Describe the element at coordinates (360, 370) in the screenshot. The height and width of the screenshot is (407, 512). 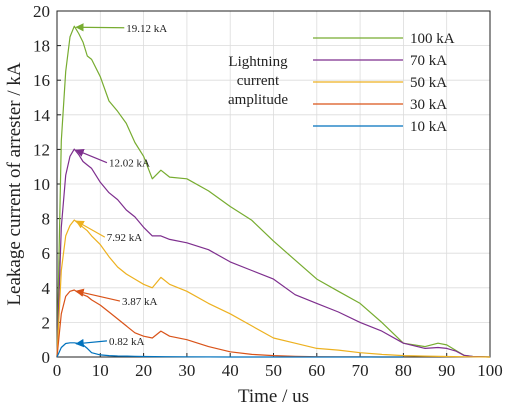
I see `x-tick-label: 70` at that location.